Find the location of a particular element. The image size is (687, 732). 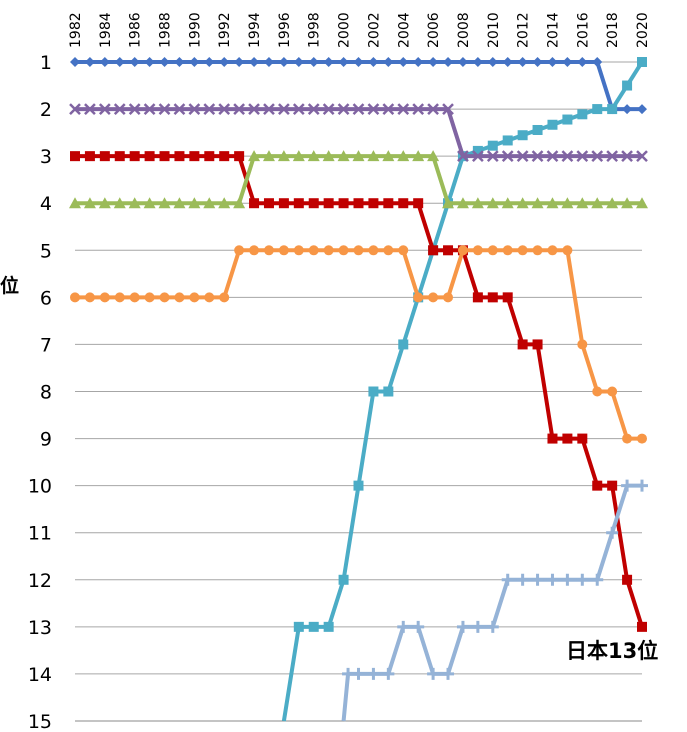

series-line is located at coordinates (491, 602).